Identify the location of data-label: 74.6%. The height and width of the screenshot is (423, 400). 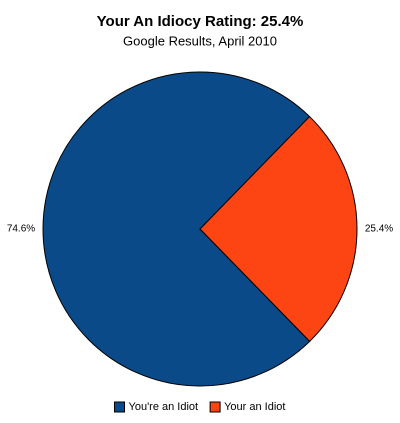
(21, 229).